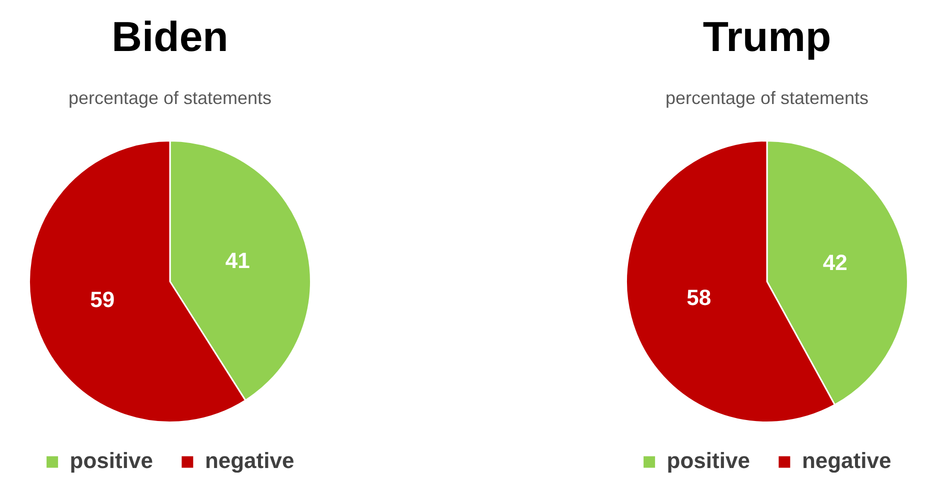 The image size is (935, 483). What do you see at coordinates (102, 299) in the screenshot?
I see `data-label: 59` at bounding box center [102, 299].